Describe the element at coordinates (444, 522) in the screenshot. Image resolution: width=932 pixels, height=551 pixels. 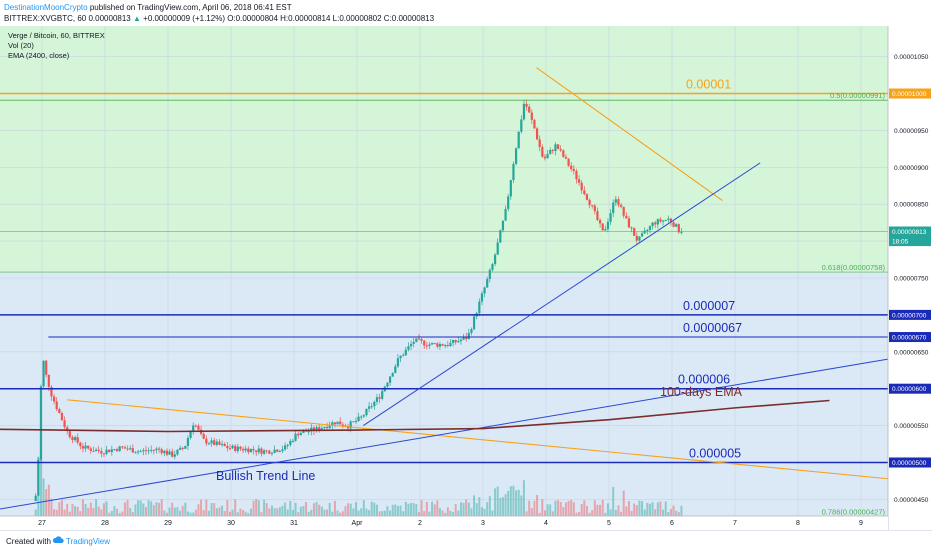
I see `time-axis: 27 28 29 30 31 Apr 2 3 4 5 6 7 8 9` at that location.